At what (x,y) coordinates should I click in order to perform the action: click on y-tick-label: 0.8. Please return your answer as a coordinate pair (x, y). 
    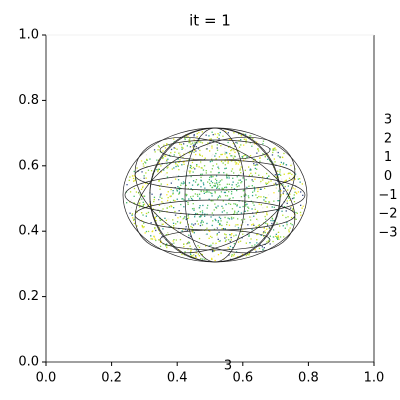
    Looking at the image, I should click on (28, 100).